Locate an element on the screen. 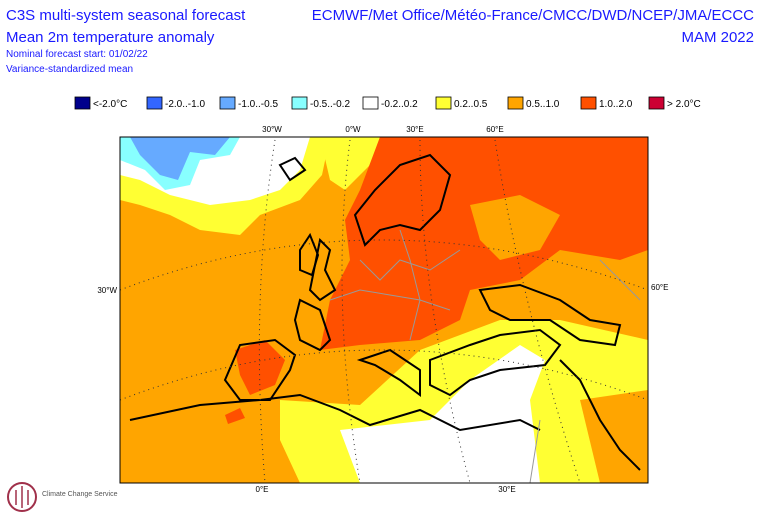  legend-label: -0.2..0.2 is located at coordinates (399, 104).